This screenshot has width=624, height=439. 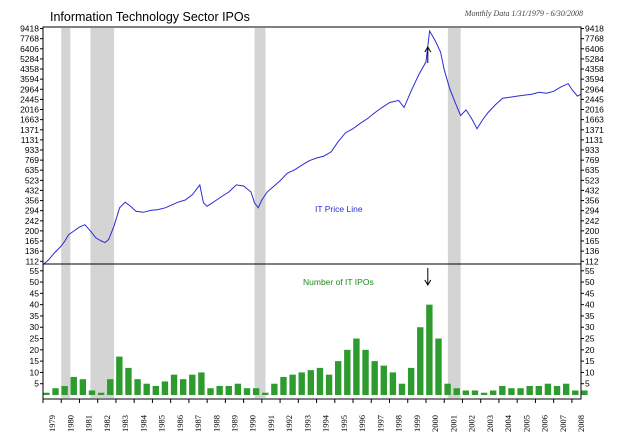 I want to click on year-tick-label: 1993, so click(x=307, y=423).